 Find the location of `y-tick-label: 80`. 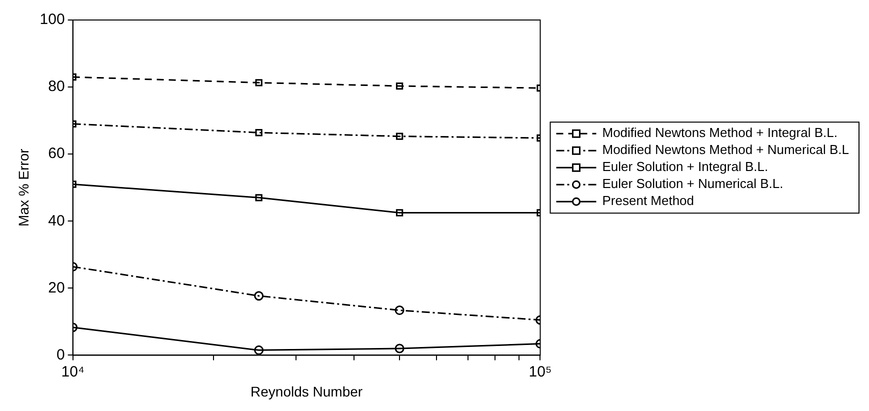

y-tick-label: 80 is located at coordinates (56, 87).